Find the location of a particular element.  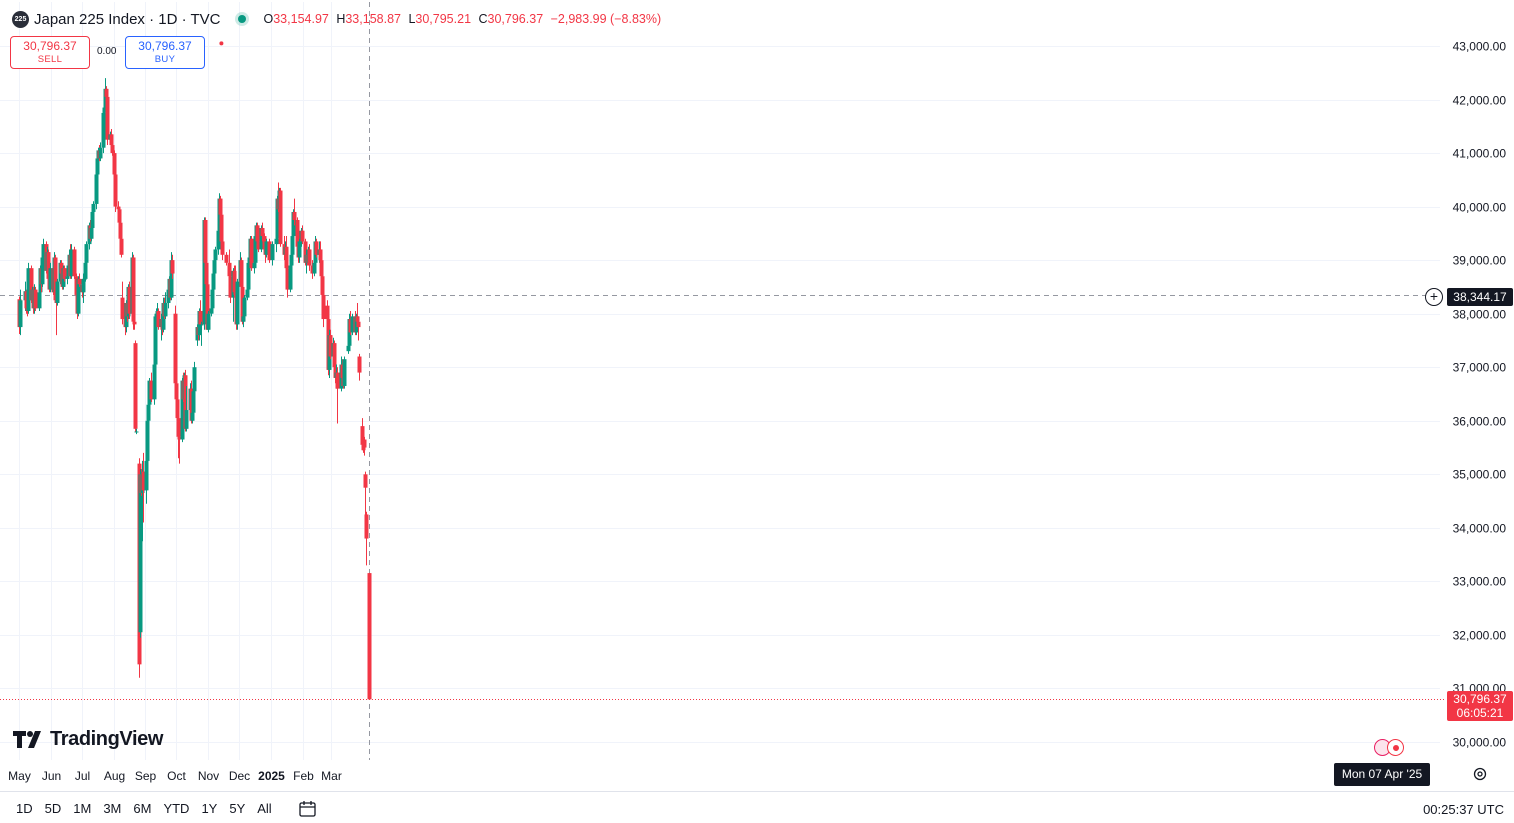

close-label: C is located at coordinates (483, 19).